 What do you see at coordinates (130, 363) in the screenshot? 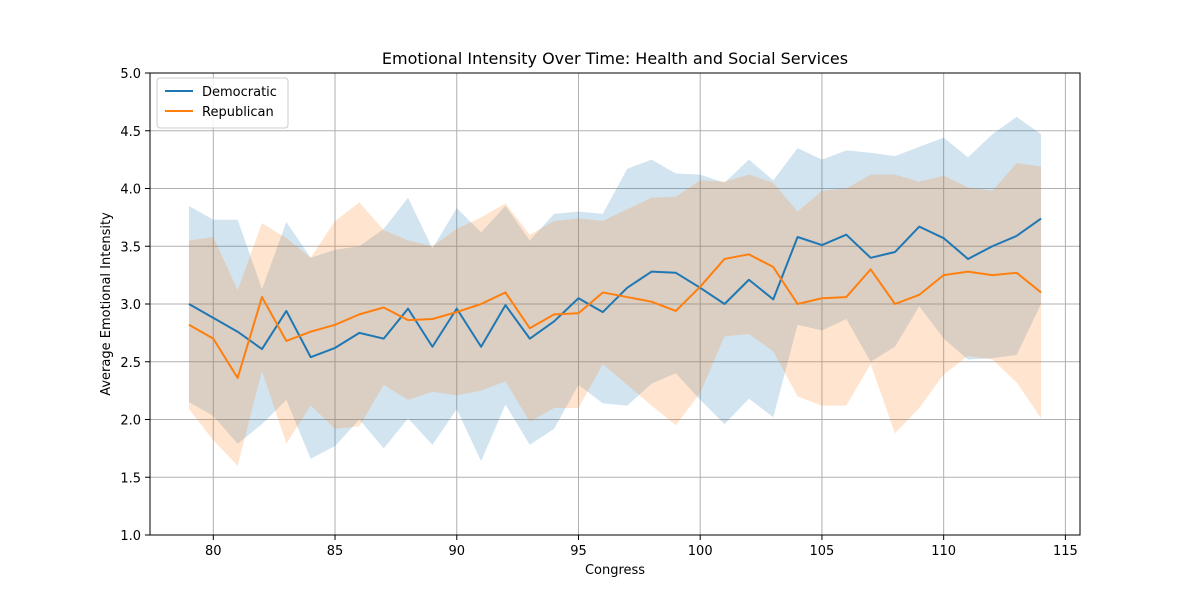
I see `y-tick-label-2.5: 2.5` at bounding box center [130, 363].